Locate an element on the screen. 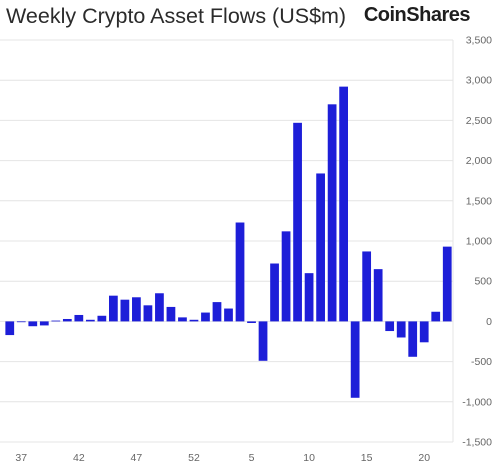  y-tick-label: 3,000 is located at coordinates (479, 81).